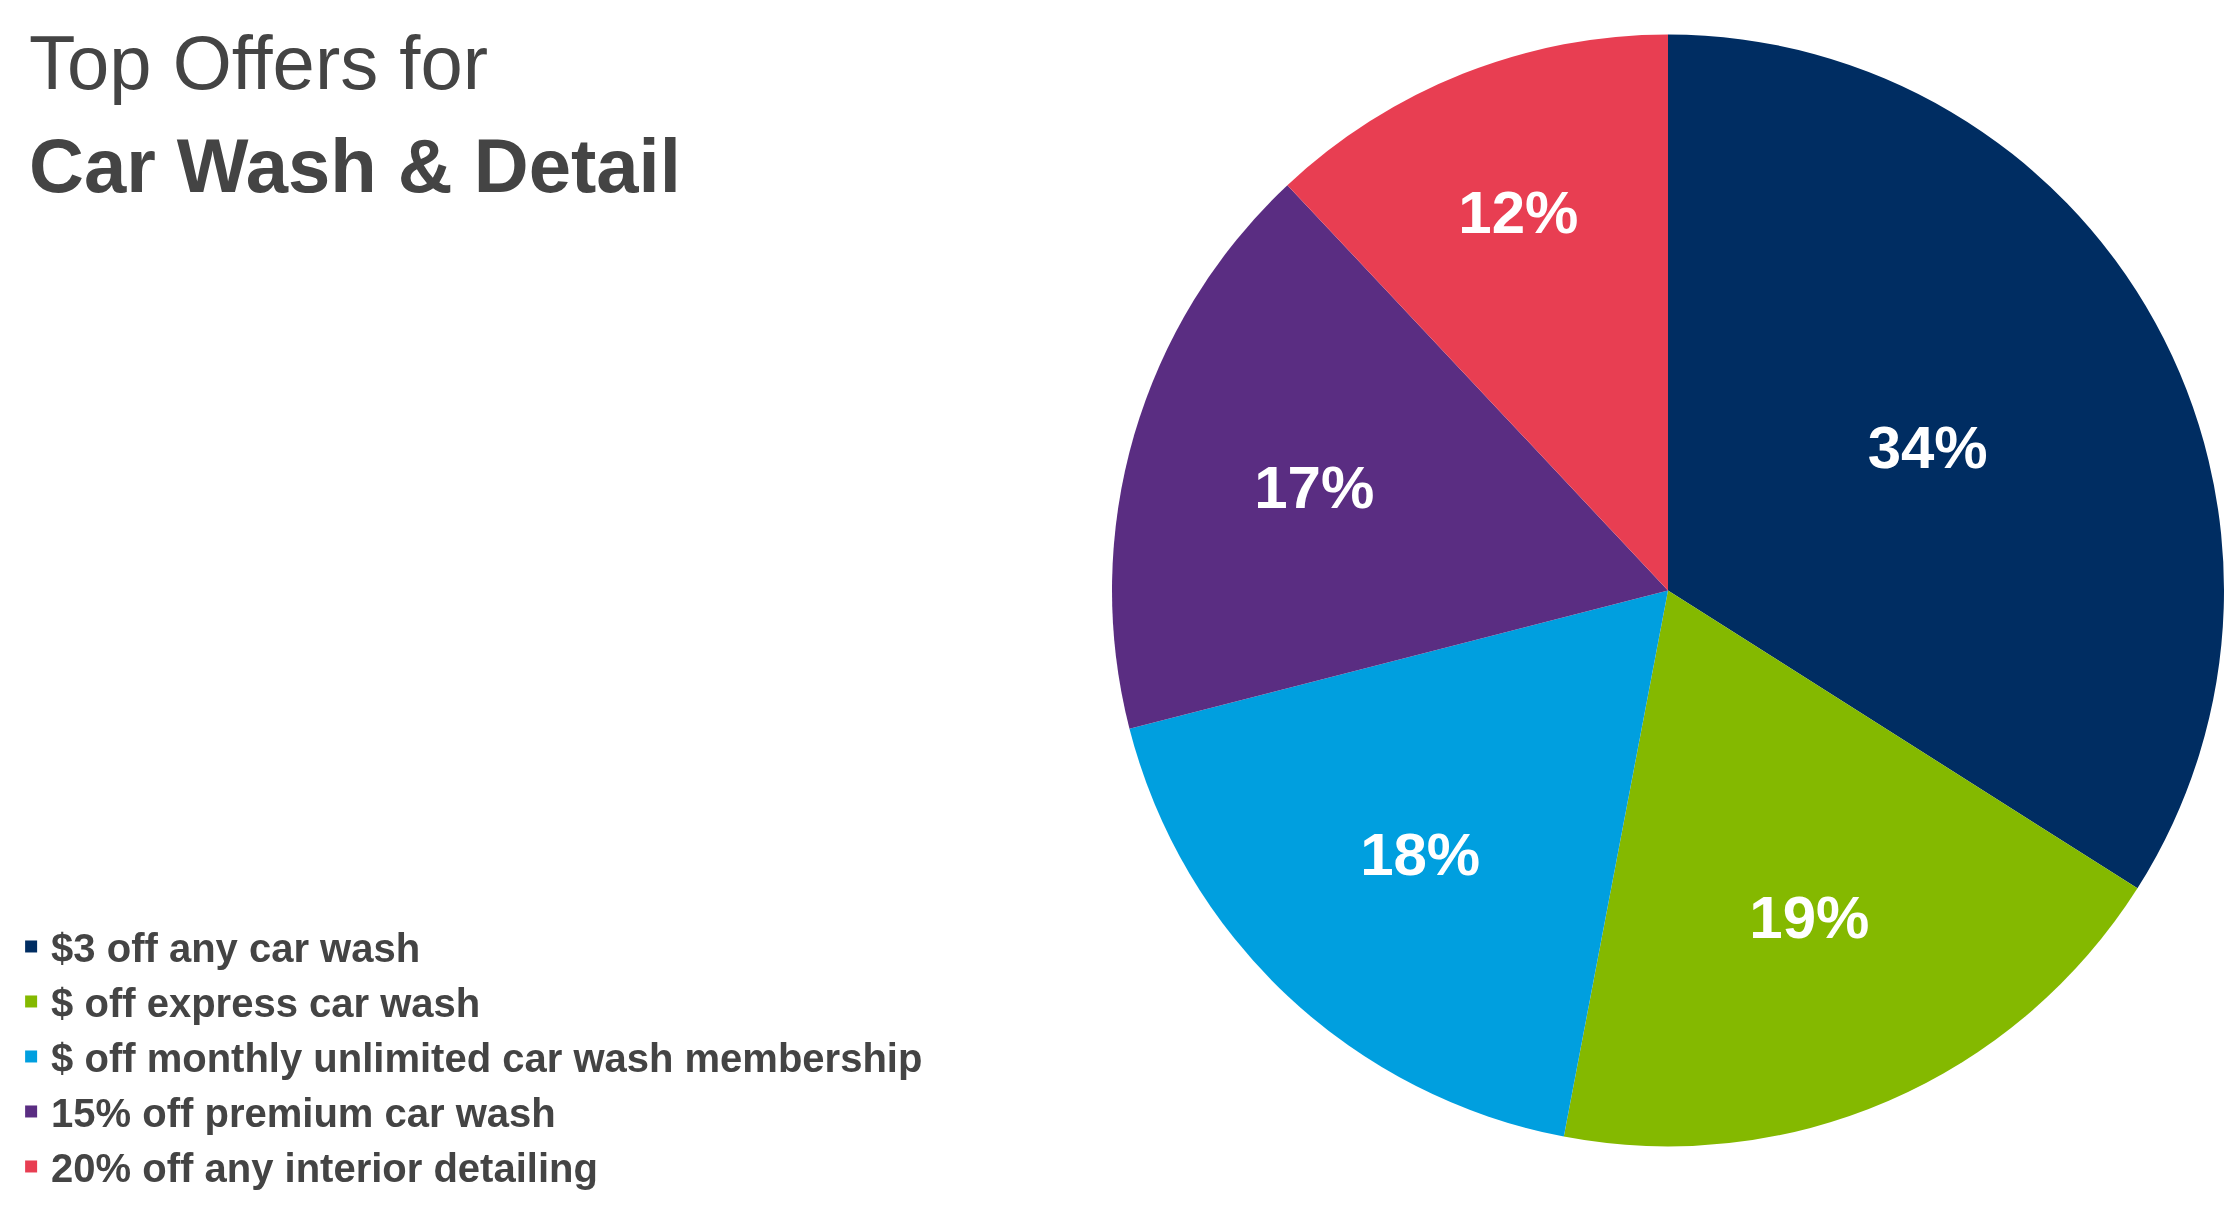 This screenshot has width=2224, height=1205. Describe the element at coordinates (1314, 488) in the screenshot. I see `data-label: 17%` at that location.